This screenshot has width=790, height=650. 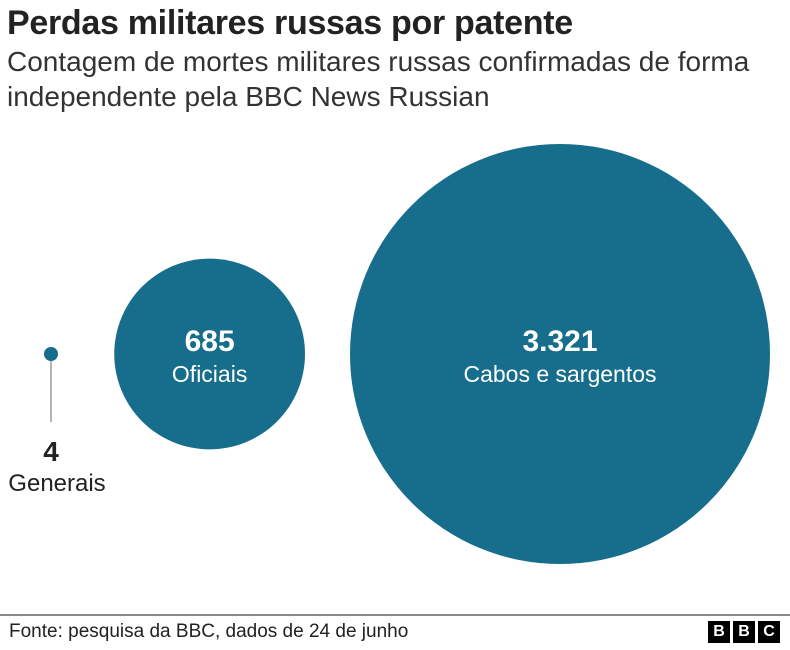 What do you see at coordinates (559, 341) in the screenshot?
I see `value-label-2: 3.321` at bounding box center [559, 341].